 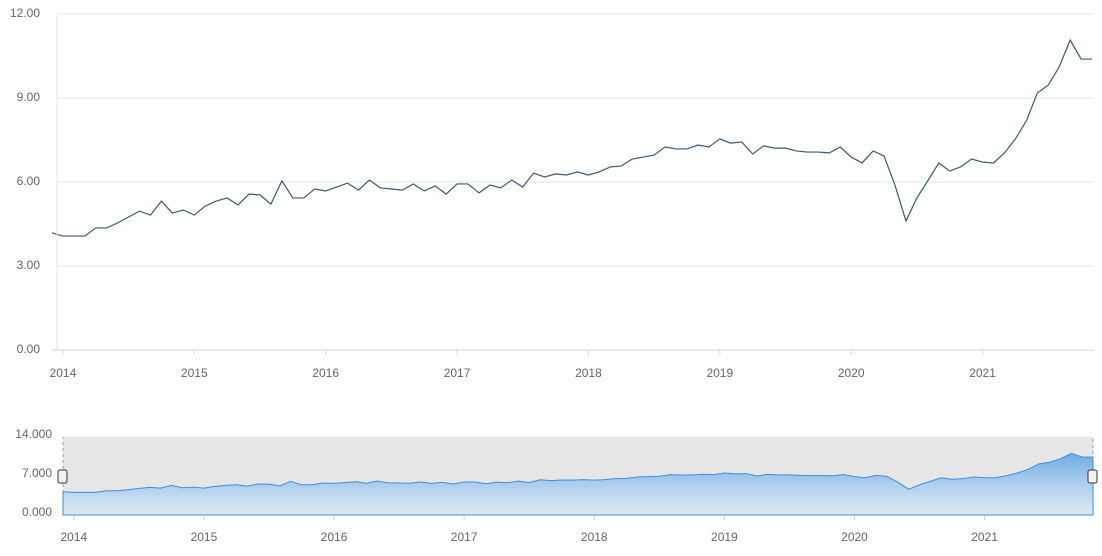 I want to click on series-area, so click(x=578, y=484).